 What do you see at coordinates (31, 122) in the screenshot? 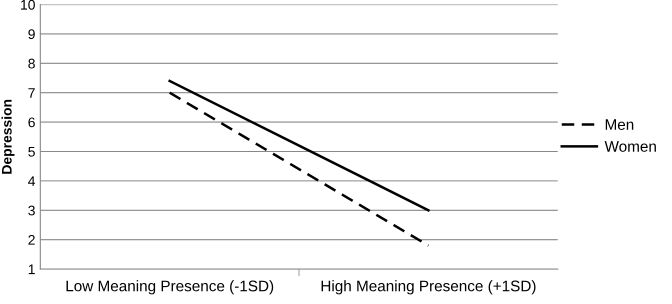
I see `y-tick-label: 6` at bounding box center [31, 122].